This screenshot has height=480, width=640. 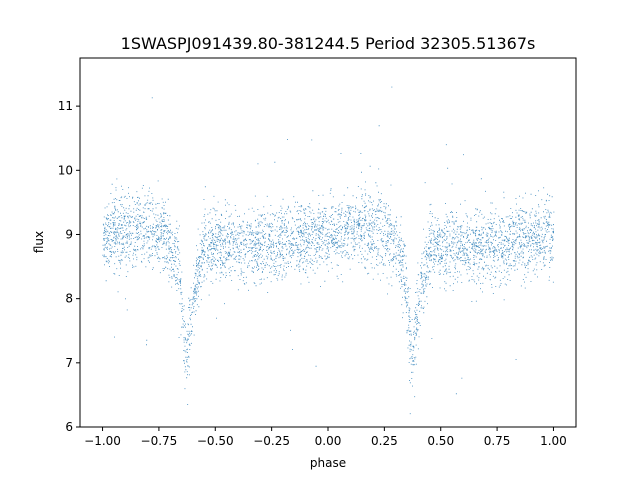 I want to click on y-tick-label: 11, so click(x=65, y=106).